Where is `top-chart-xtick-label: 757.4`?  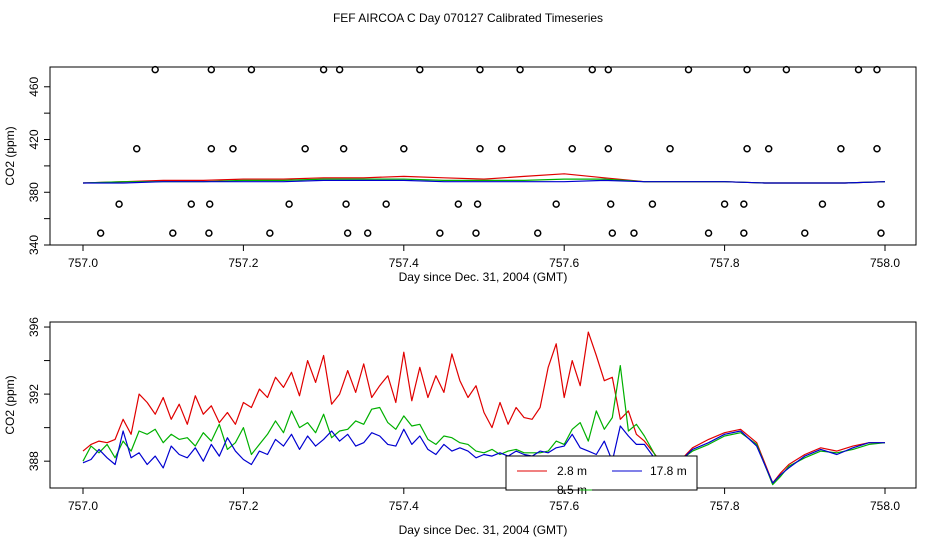
top-chart-xtick-label: 757.4 is located at coordinates (404, 263).